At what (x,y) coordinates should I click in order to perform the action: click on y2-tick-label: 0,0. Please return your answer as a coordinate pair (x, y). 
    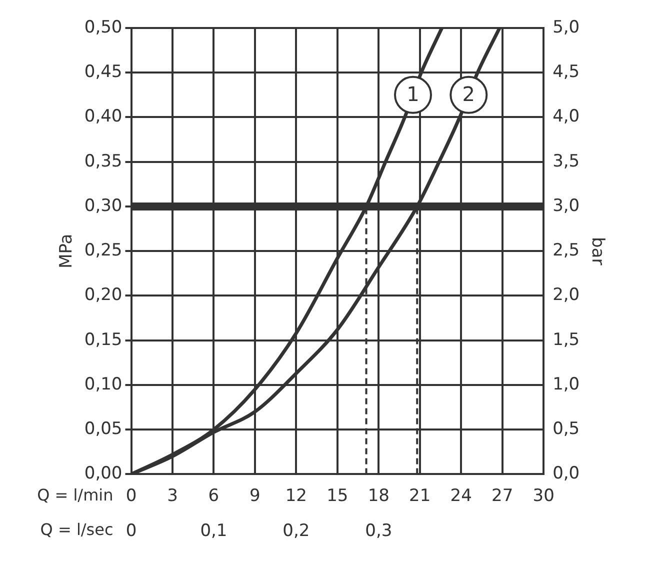
    Looking at the image, I should click on (566, 474).